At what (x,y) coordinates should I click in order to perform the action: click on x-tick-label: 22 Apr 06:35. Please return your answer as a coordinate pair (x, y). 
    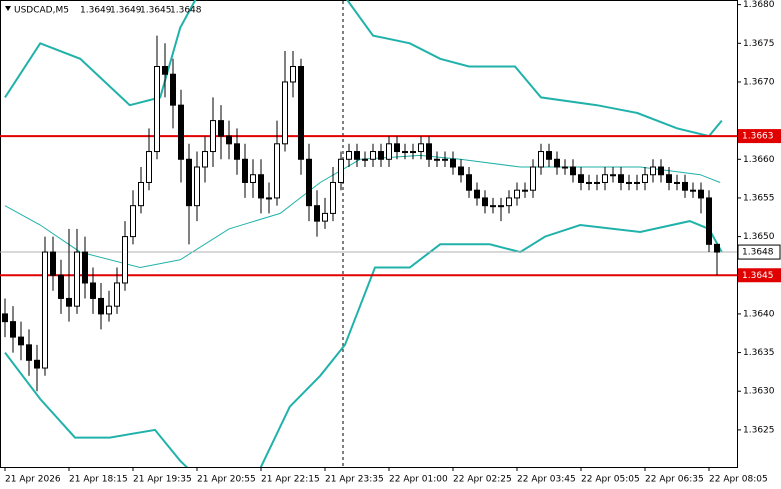
    Looking at the image, I should click on (674, 480).